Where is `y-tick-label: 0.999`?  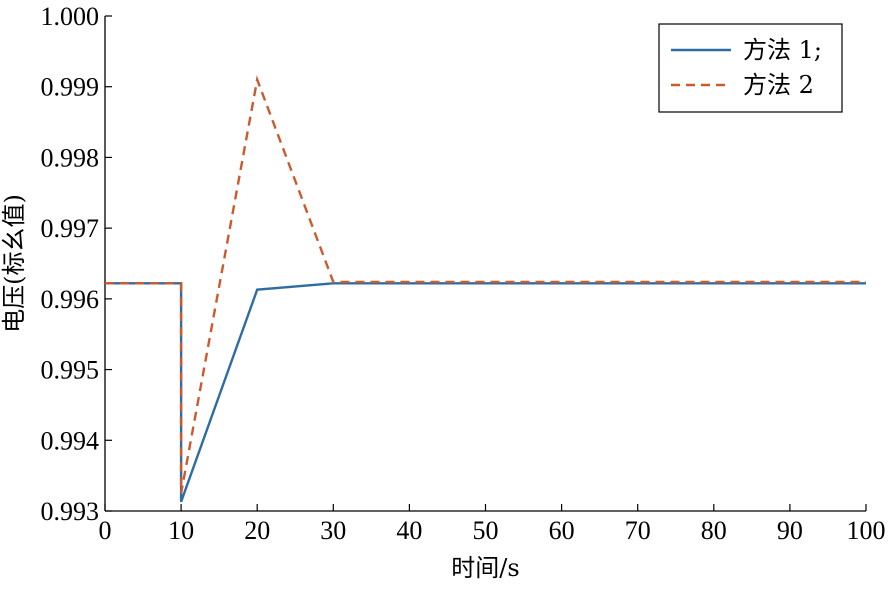 y-tick-label: 0.999 is located at coordinates (70, 87).